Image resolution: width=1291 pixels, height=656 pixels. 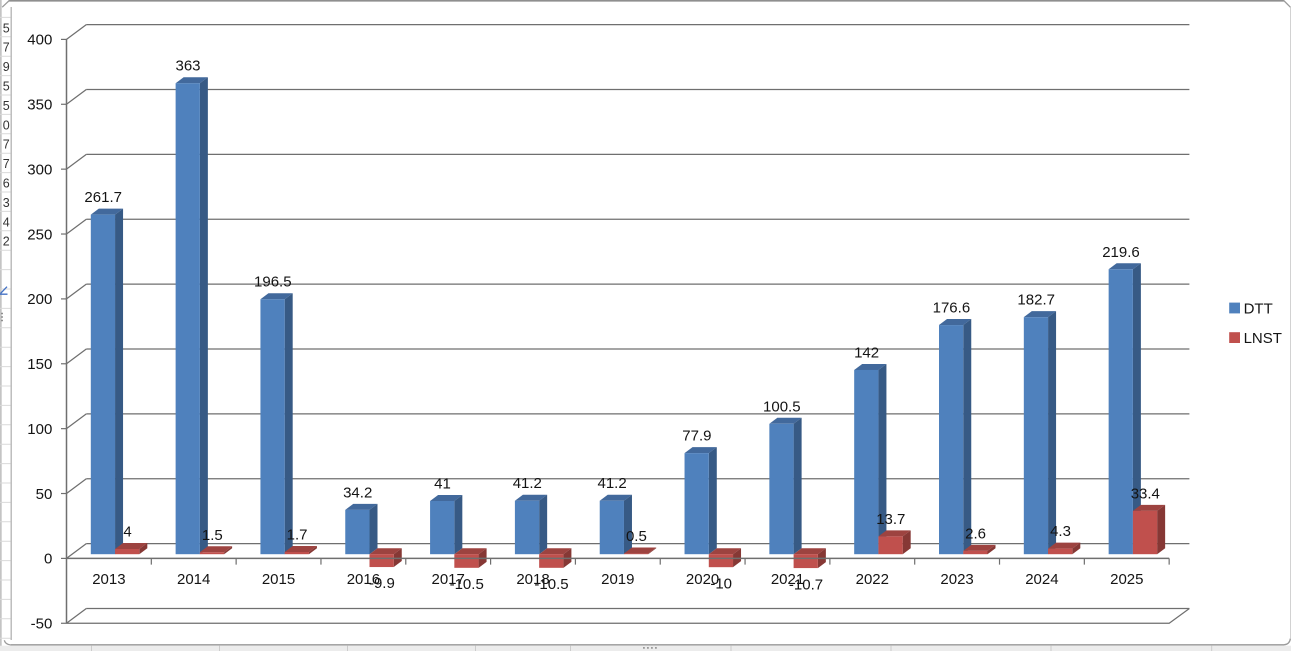 What do you see at coordinates (39, 169) in the screenshot?
I see `svg-text: 300` at bounding box center [39, 169].